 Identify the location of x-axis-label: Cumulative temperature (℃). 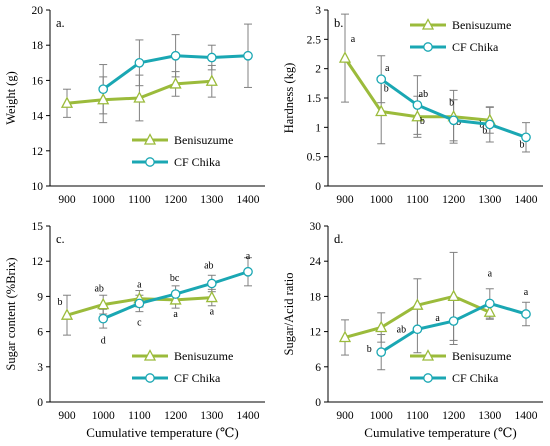
(440, 432).